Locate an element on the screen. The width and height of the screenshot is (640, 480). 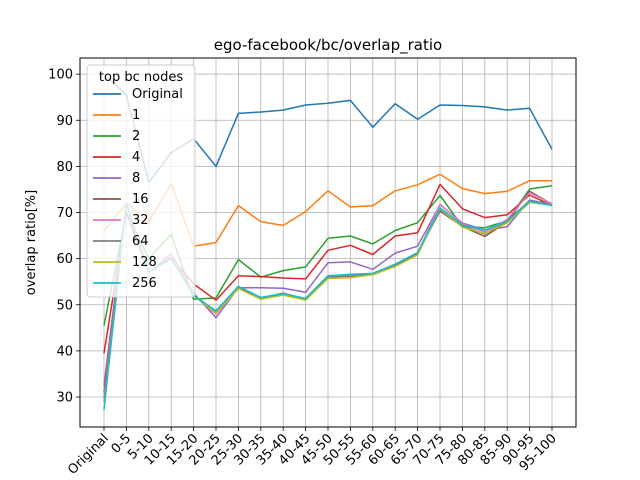
legend: top bc nodes Original 1 2 4 8 16 32 64 128 256 is located at coordinates (141, 181).